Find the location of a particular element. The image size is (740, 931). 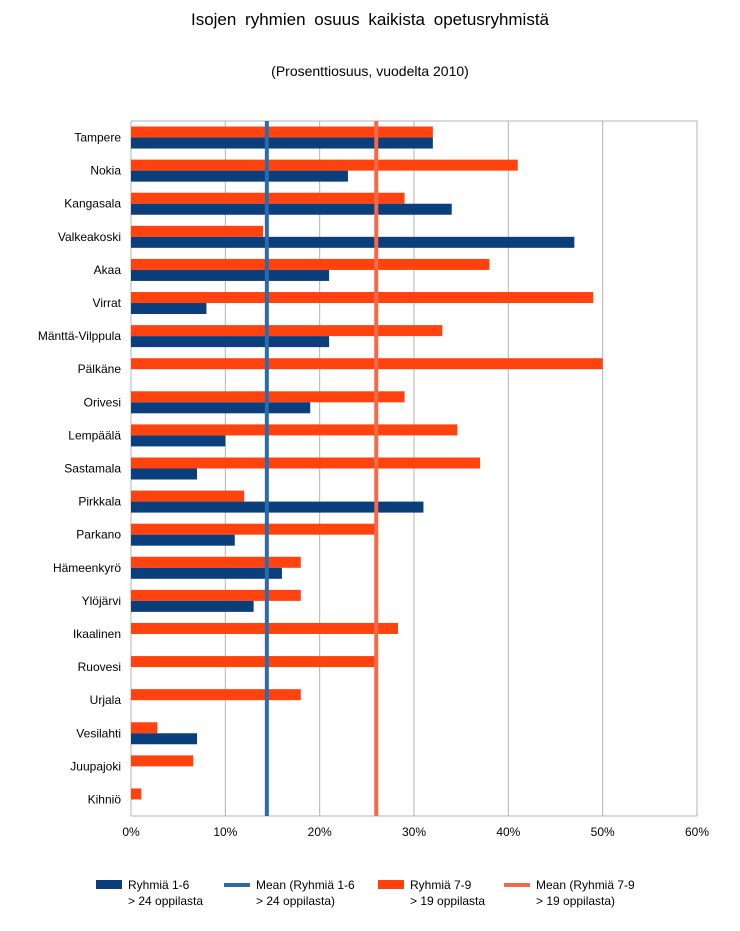

category-label: Juupajoki is located at coordinates (95, 766).